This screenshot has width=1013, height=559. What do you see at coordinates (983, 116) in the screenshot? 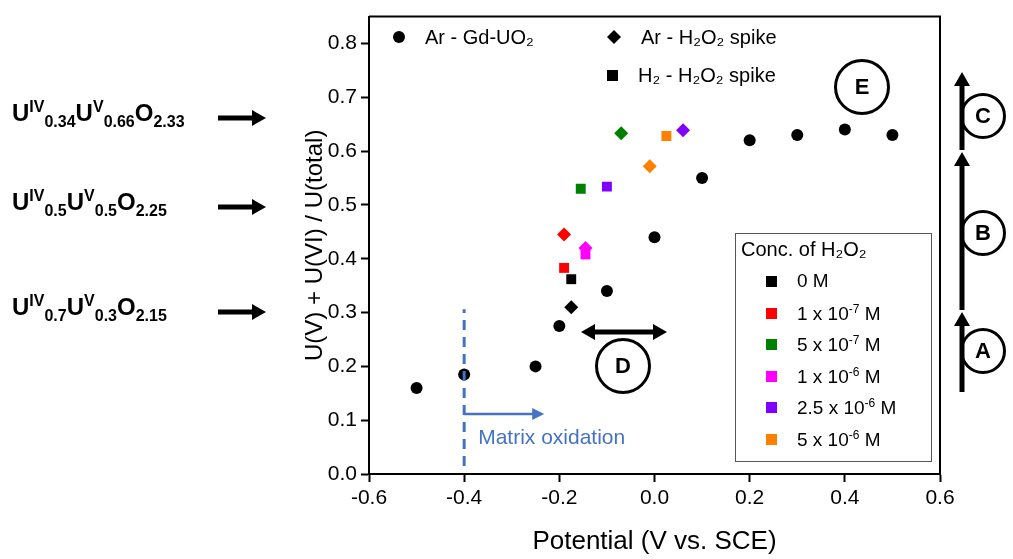
I see `text: C` at bounding box center [983, 116].